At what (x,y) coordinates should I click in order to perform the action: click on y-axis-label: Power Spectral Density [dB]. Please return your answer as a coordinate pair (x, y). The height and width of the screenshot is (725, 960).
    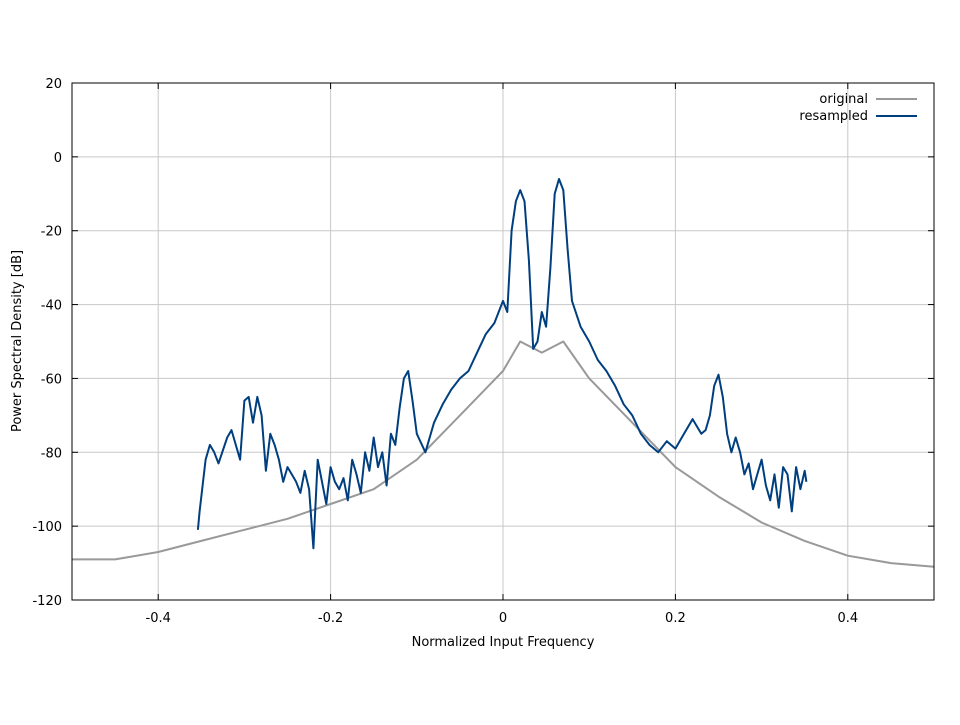
    Looking at the image, I should click on (17, 341).